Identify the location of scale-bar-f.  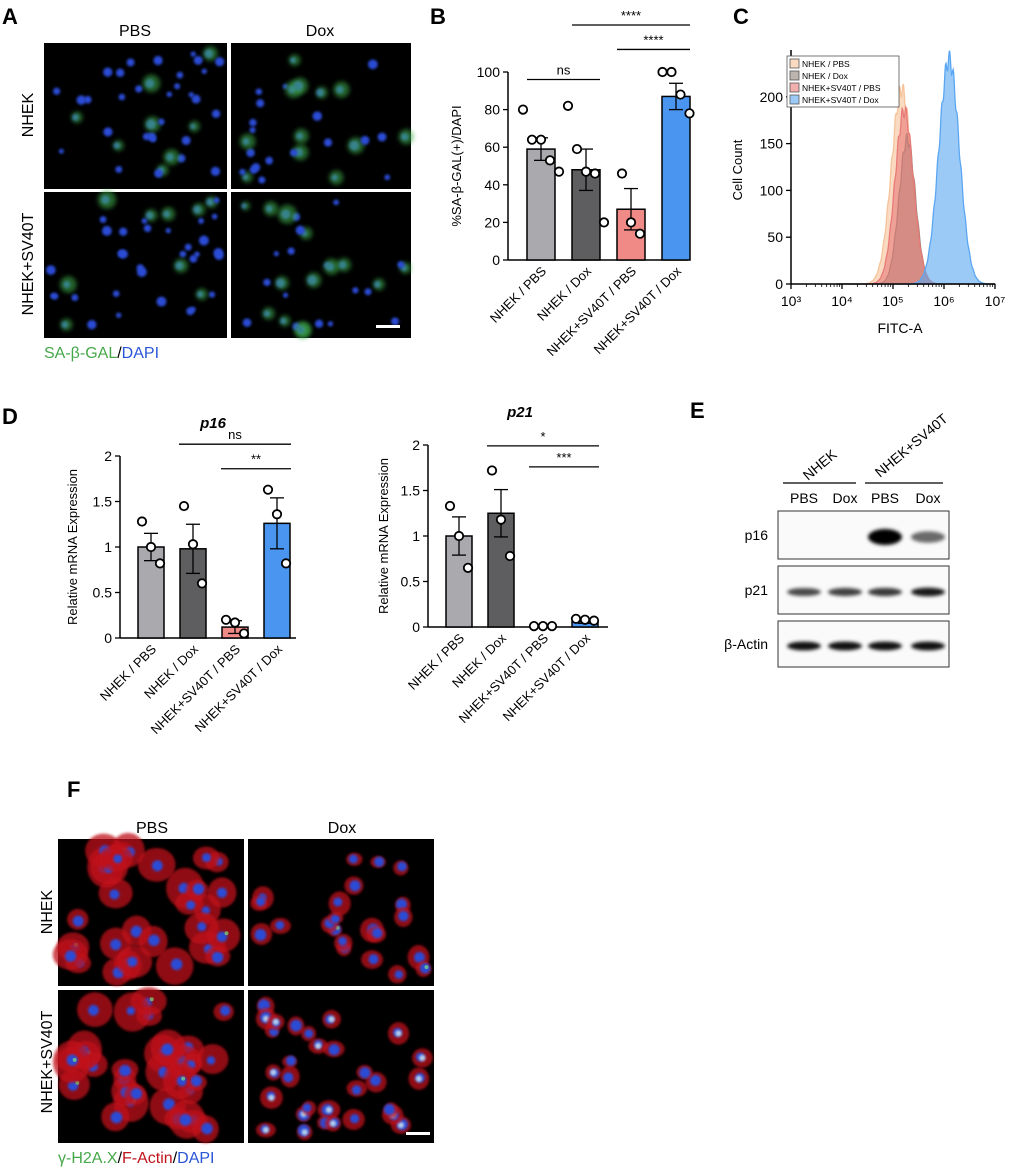
(418, 1133).